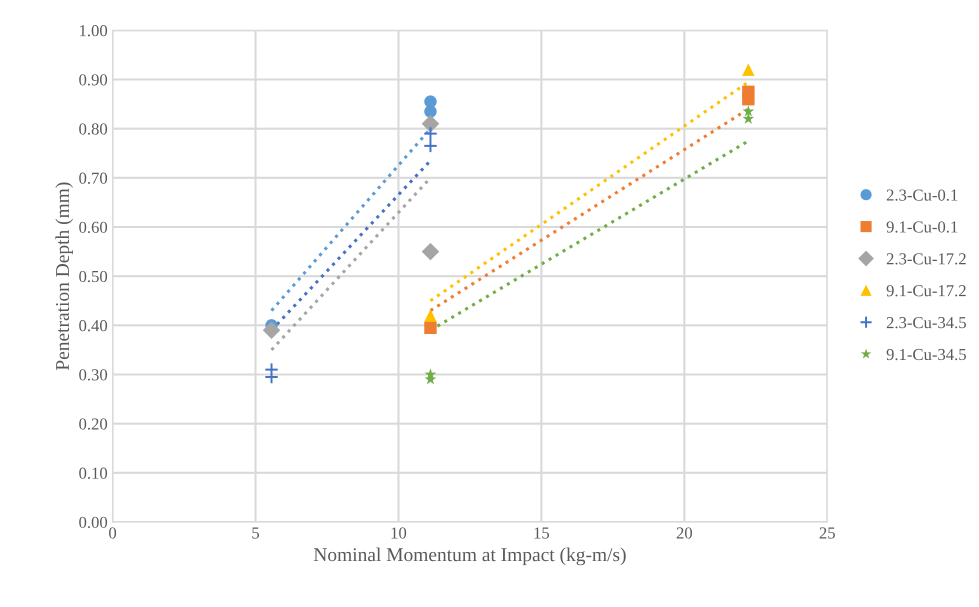  Describe the element at coordinates (684, 533) in the screenshot. I see `x-tick-label: 20` at that location.